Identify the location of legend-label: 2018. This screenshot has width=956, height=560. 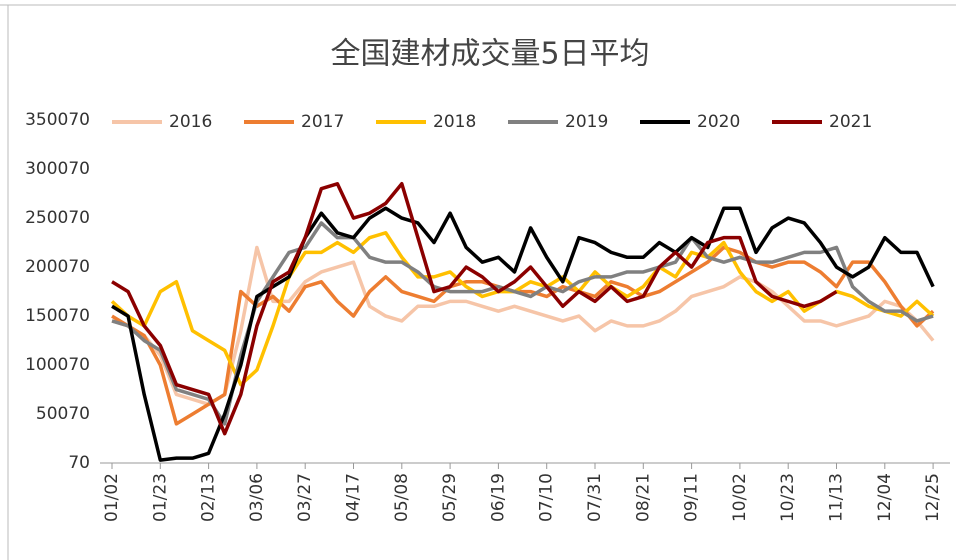
(454, 122).